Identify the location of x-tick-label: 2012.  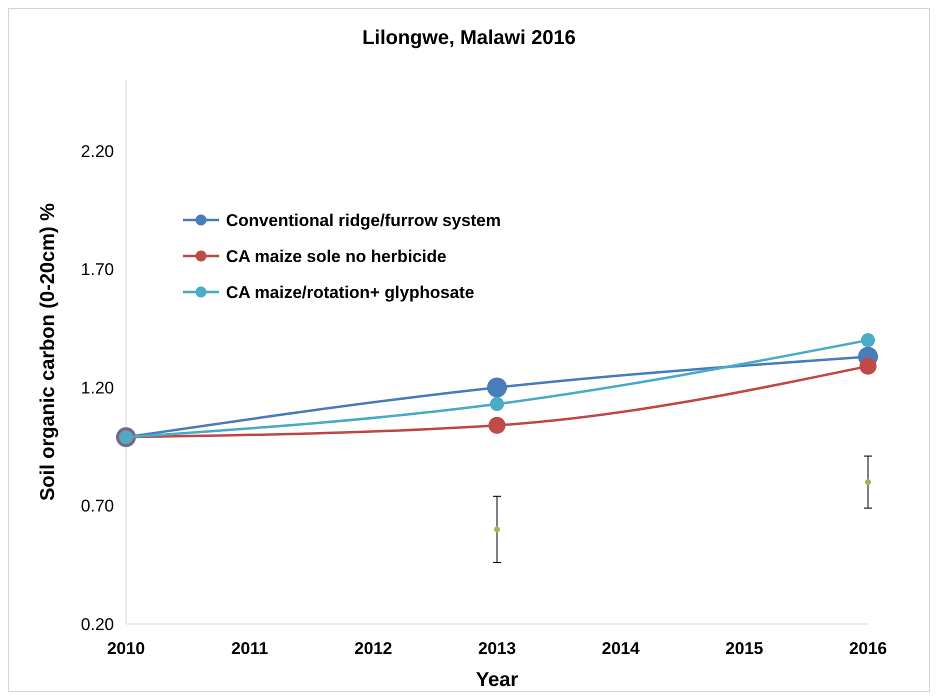
(373, 648).